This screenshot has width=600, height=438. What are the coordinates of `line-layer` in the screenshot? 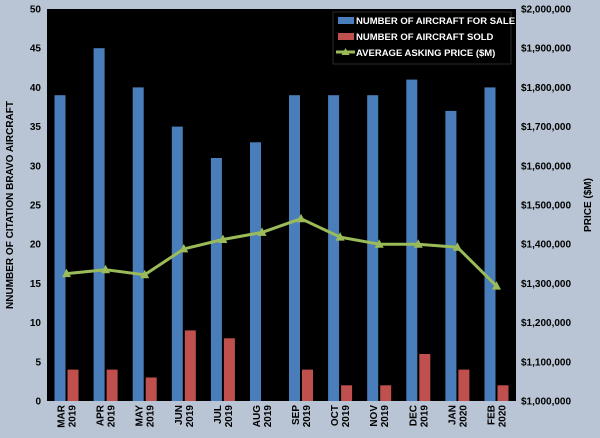 It's located at (281, 251).